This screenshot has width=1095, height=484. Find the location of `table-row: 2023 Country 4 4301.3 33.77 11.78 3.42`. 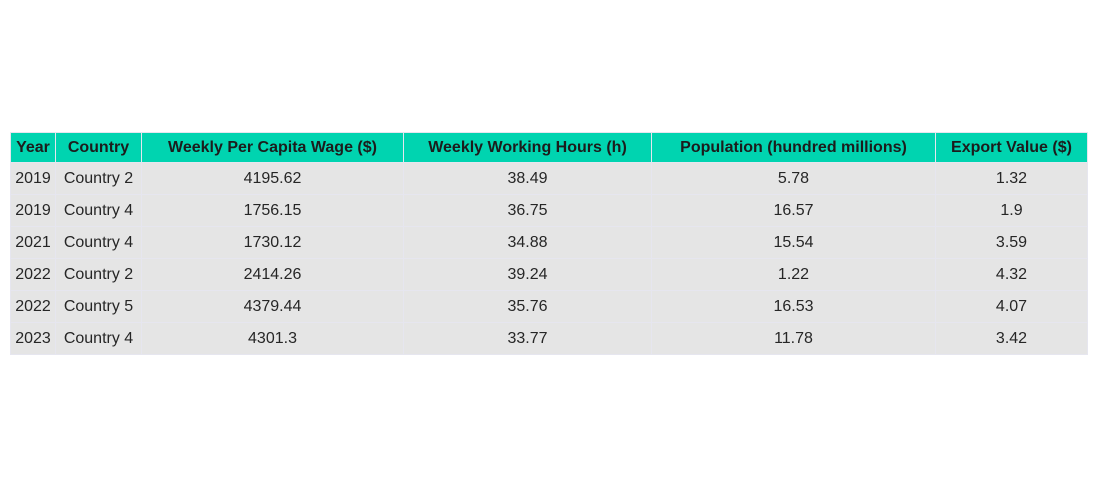

table-row: 2023 Country 4 4301.3 33.77 11.78 3.42 is located at coordinates (549, 338).